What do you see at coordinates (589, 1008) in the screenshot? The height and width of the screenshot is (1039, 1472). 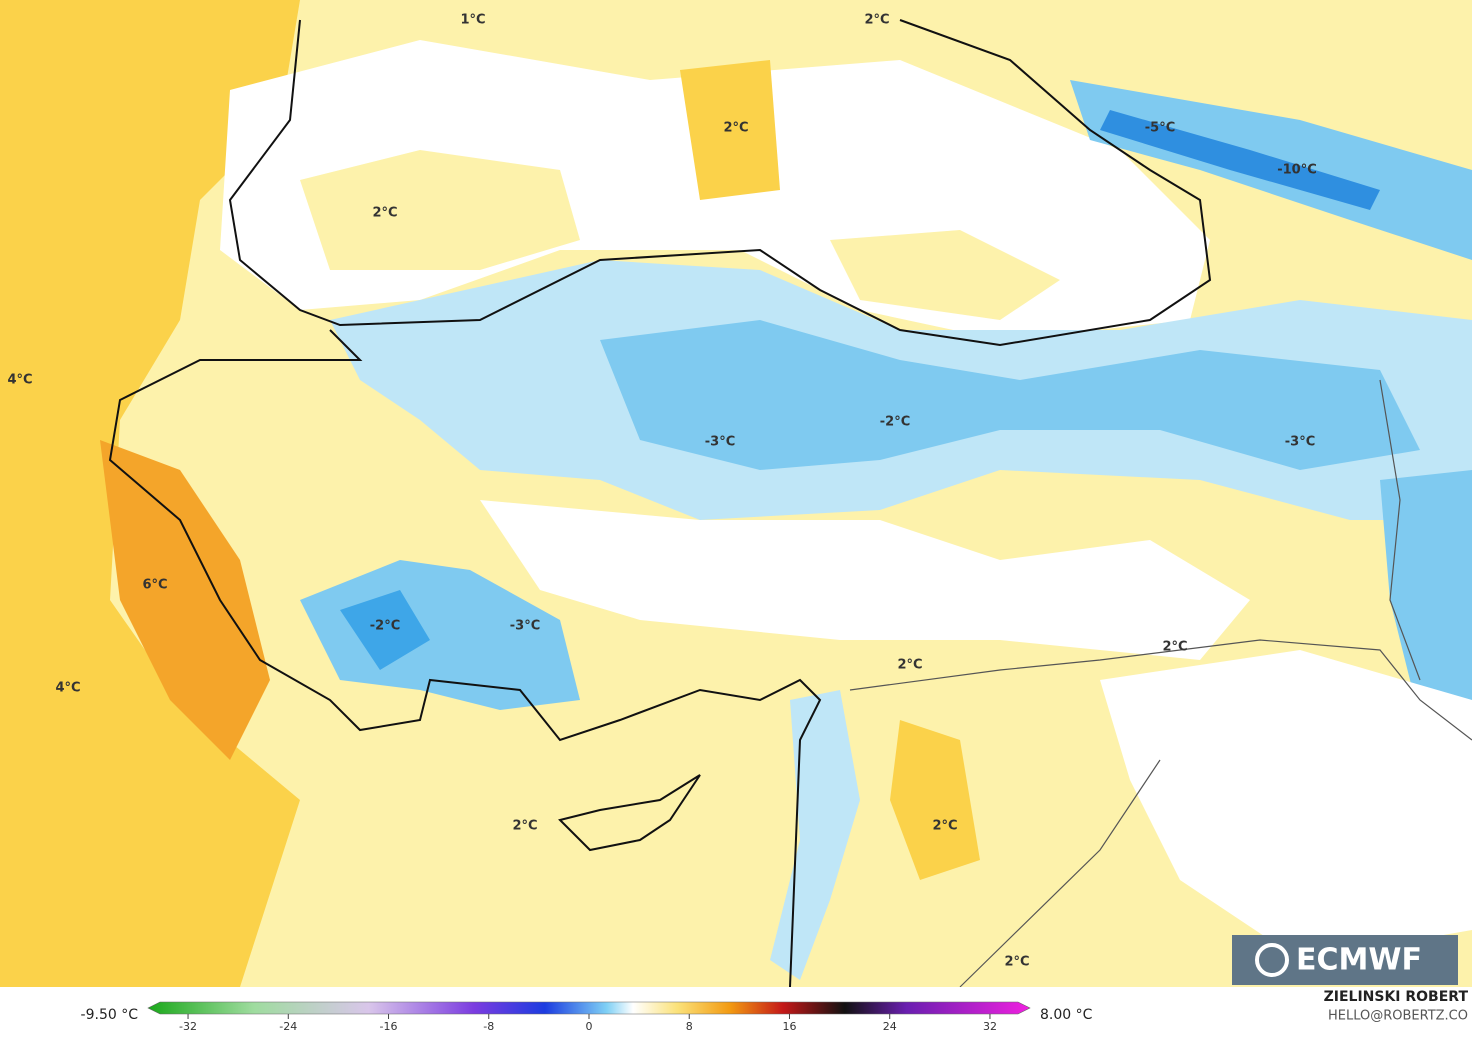 I see `colorbar` at bounding box center [589, 1008].